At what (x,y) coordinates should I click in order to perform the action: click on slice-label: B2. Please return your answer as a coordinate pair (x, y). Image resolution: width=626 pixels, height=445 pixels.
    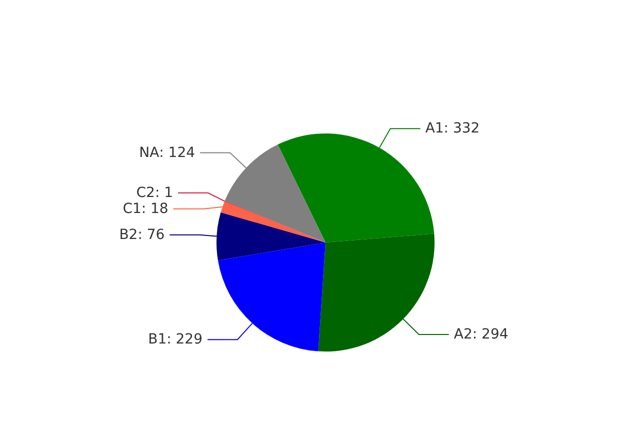
    Looking at the image, I should click on (128, 234).